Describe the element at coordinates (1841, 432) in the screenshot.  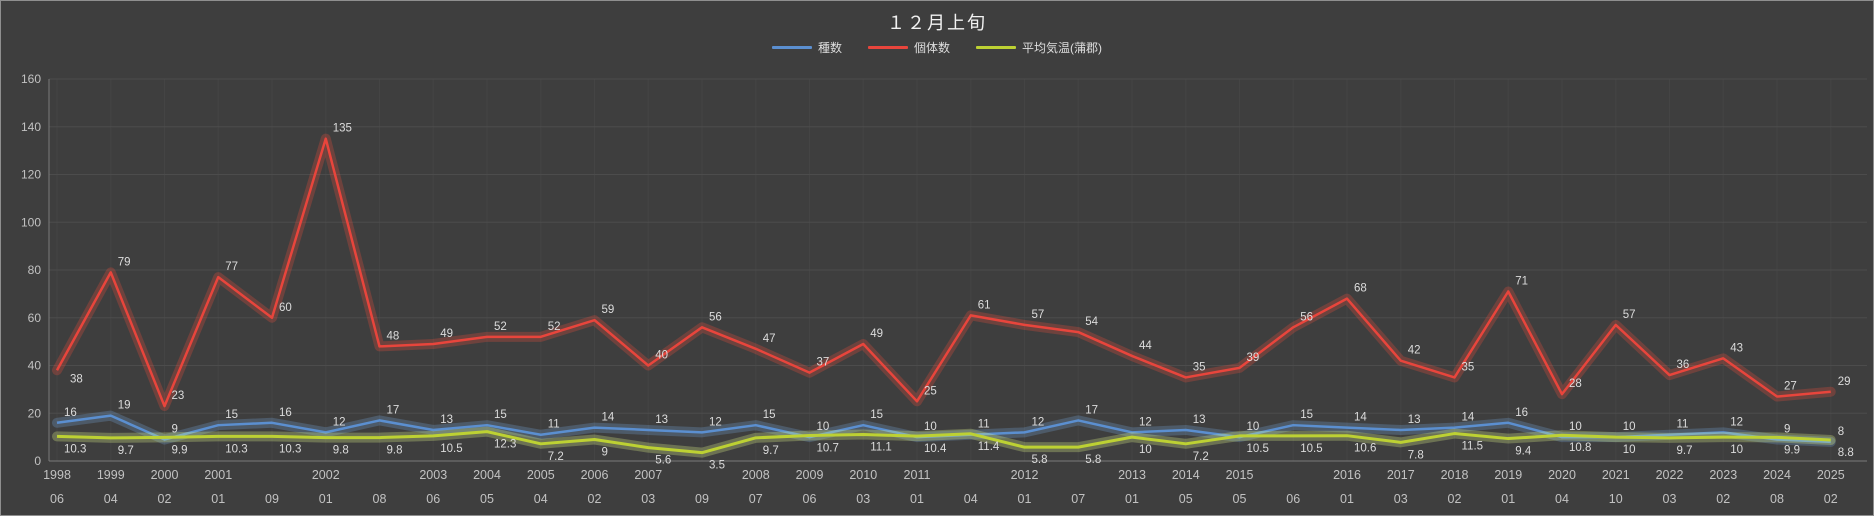
I see `species-count-data-label: 8` at that location.